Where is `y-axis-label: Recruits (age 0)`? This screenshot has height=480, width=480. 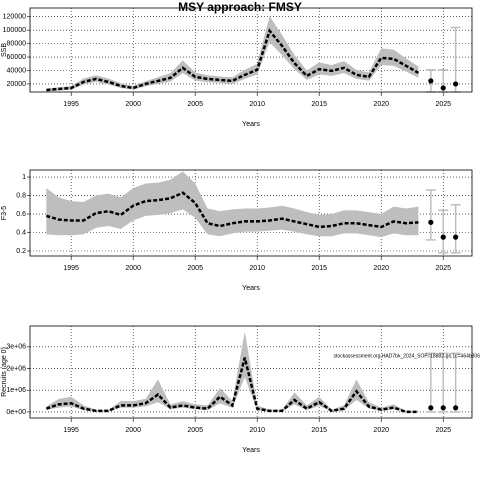
y-axis-label: Recruits (age 0) is located at coordinates (4, 372).